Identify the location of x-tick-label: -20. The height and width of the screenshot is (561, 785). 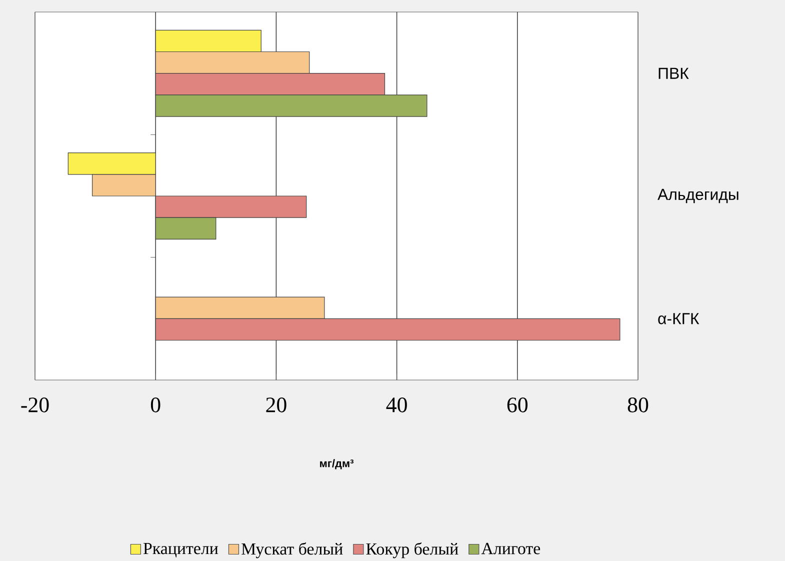
(35, 405).